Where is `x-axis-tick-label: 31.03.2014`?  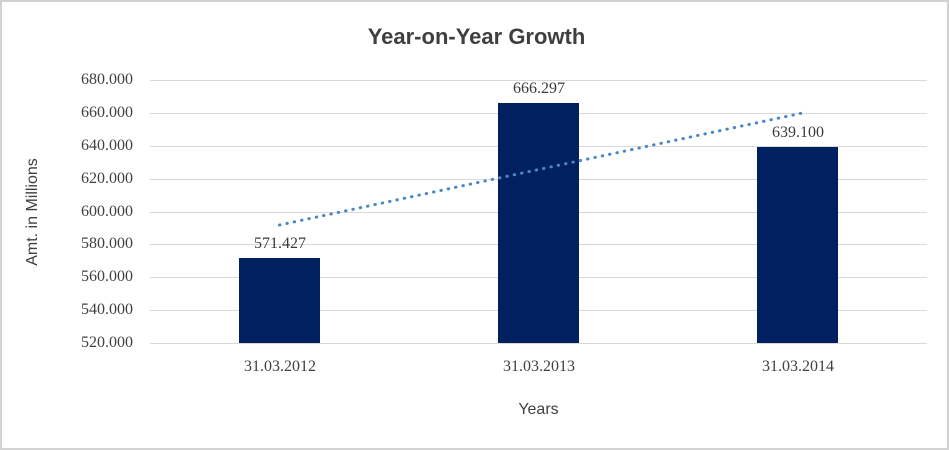
x-axis-tick-label: 31.03.2014 is located at coordinates (798, 366).